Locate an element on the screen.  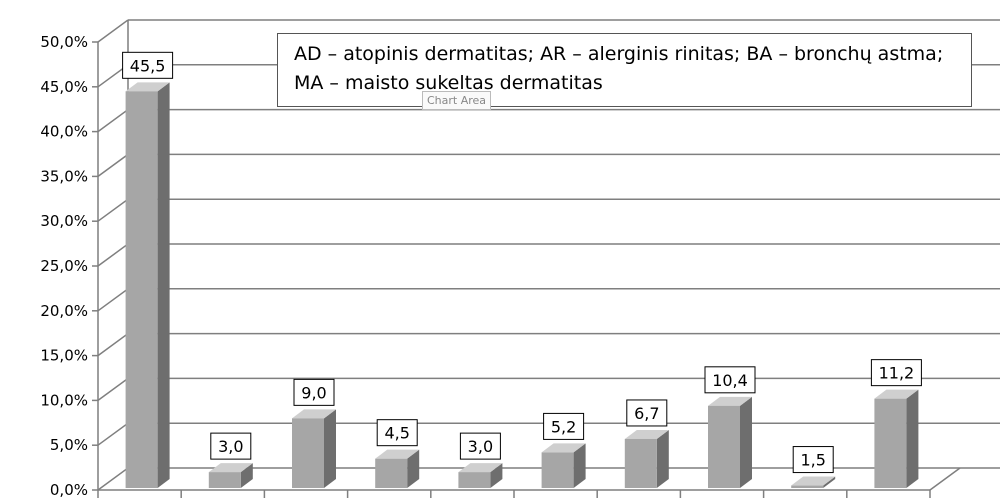
y-tick-label: 45,0% is located at coordinates (64, 87).